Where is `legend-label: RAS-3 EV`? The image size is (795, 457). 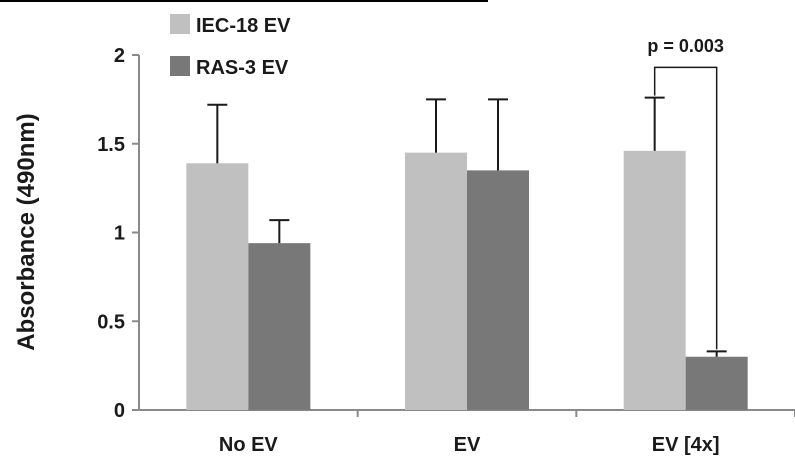 legend-label: RAS-3 EV is located at coordinates (242, 68).